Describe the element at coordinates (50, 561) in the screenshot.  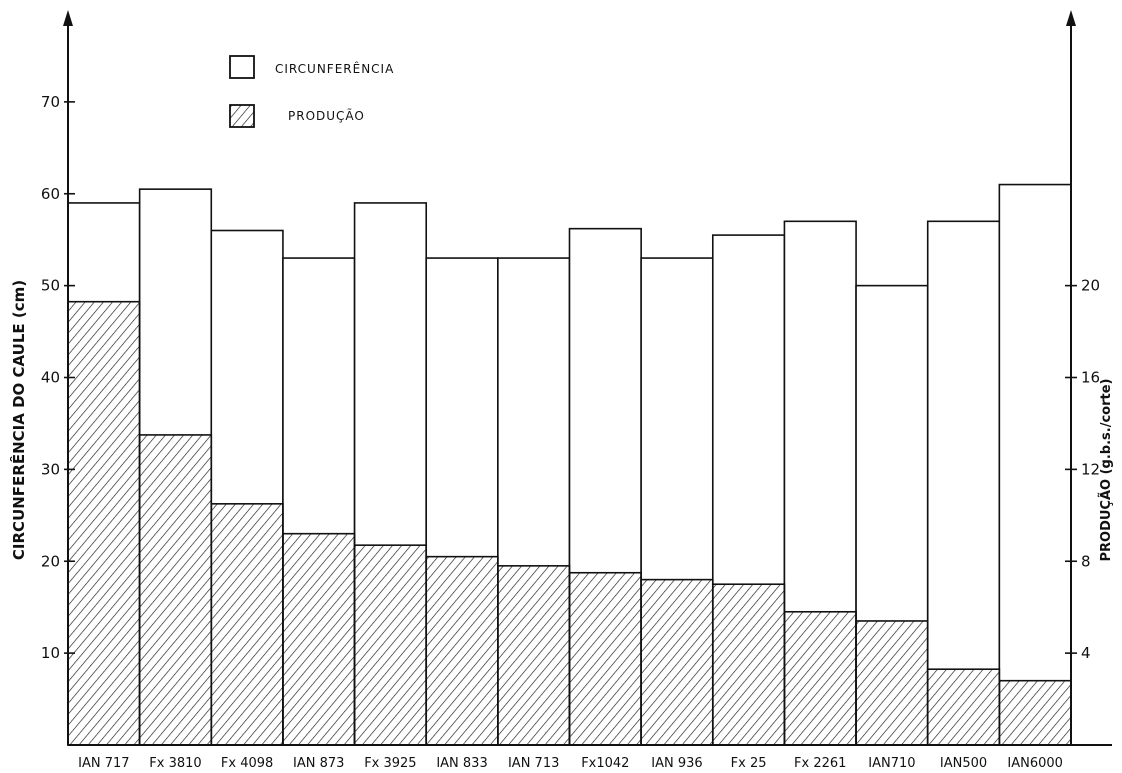
I see `left-tick-label: 20` at that location.